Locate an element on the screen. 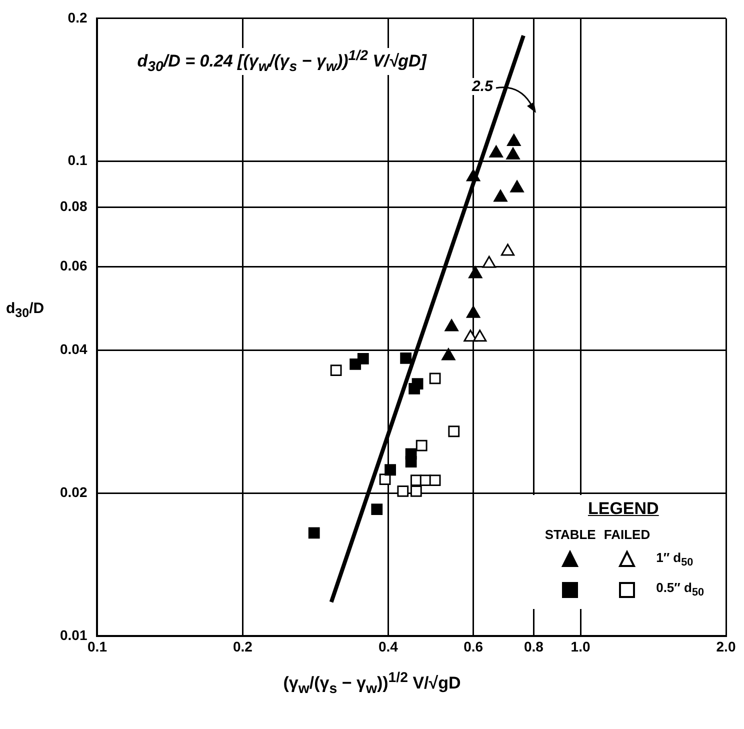 This screenshot has width=744, height=729. legend-label: 1″ d$_{50}$ is located at coordinates (674, 559).